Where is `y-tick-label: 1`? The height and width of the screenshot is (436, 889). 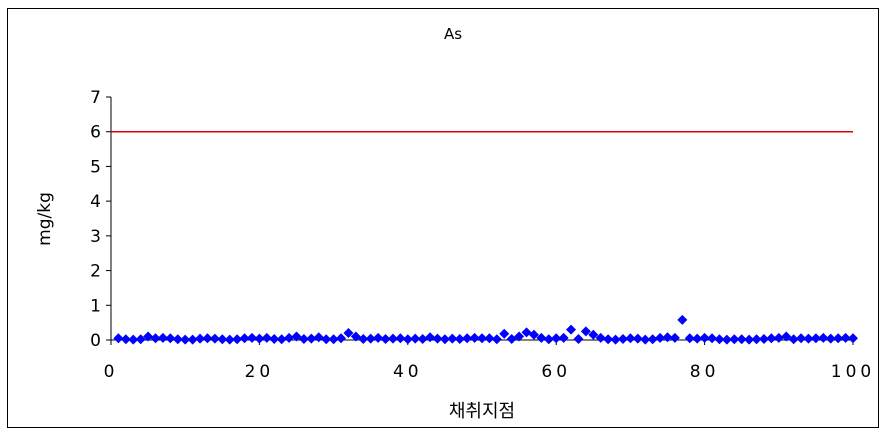 y-tick-label: 1 is located at coordinates (95, 306).